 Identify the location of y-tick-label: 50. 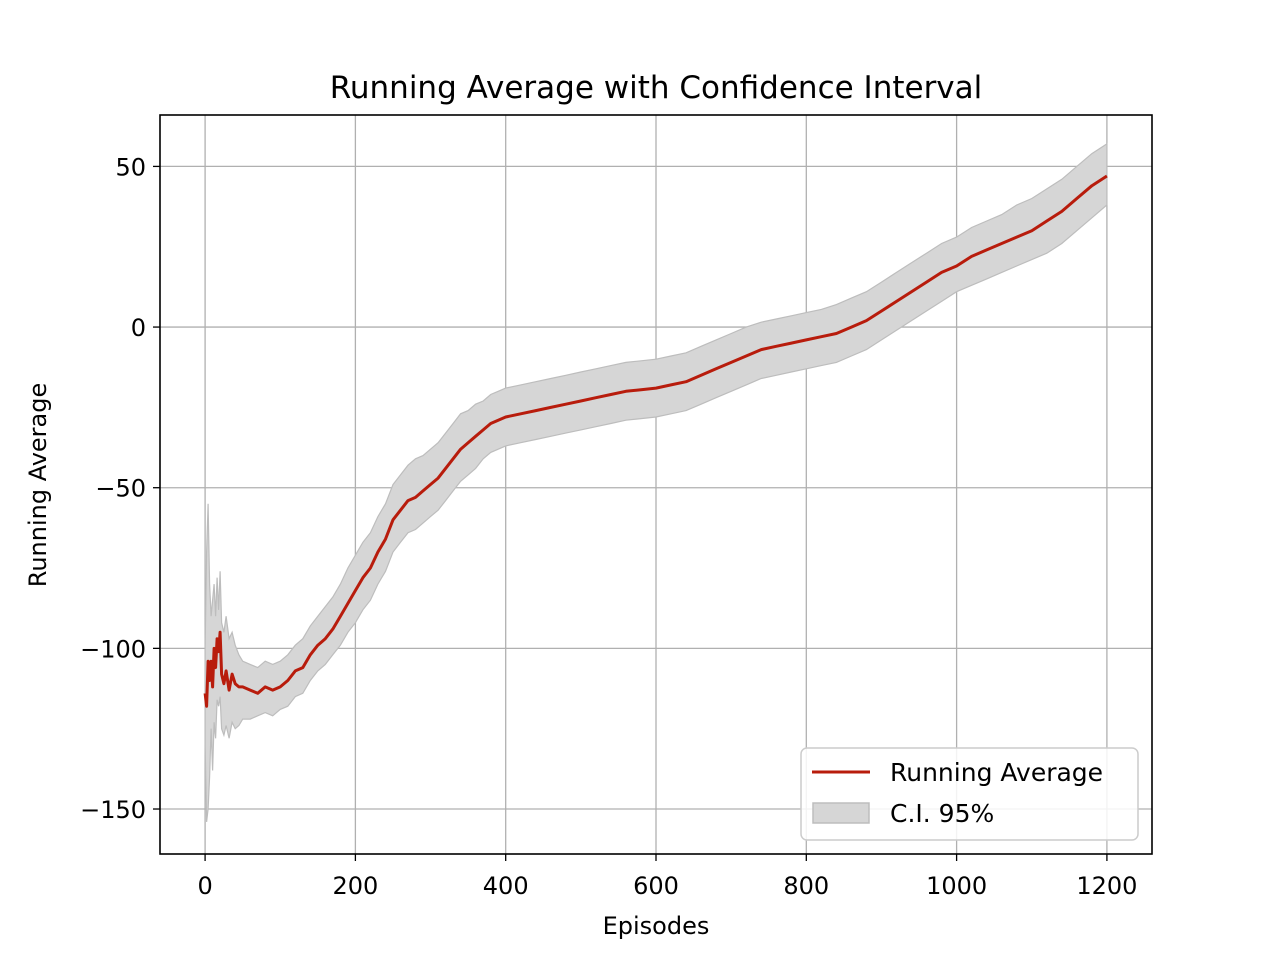
(130, 167).